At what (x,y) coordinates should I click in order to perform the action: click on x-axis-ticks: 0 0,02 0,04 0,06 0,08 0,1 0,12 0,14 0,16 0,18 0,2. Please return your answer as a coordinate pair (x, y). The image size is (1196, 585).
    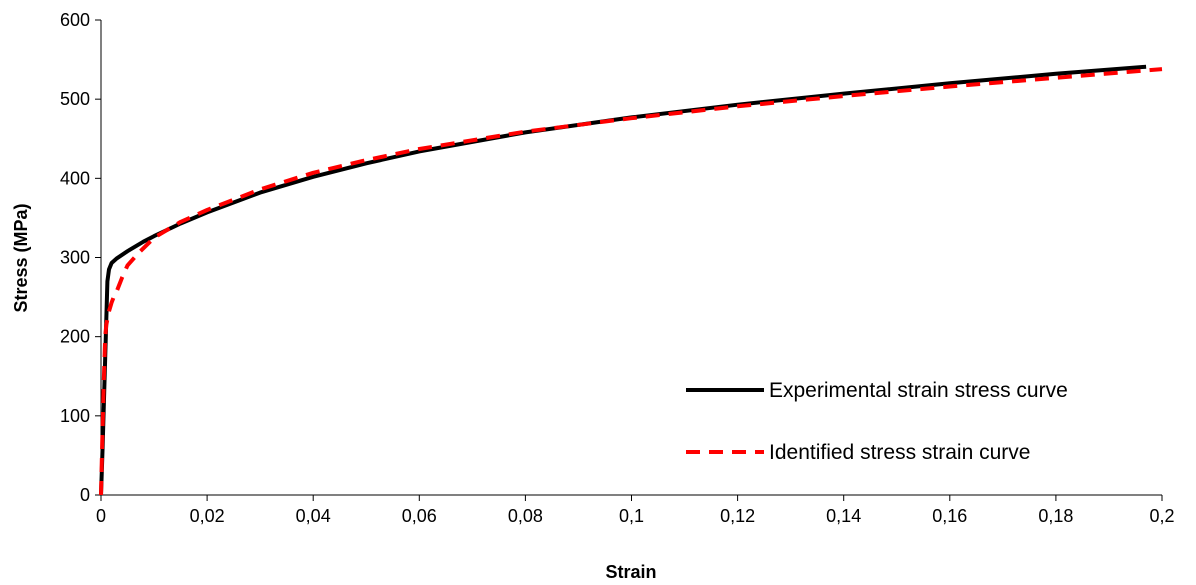
    Looking at the image, I should click on (635, 510).